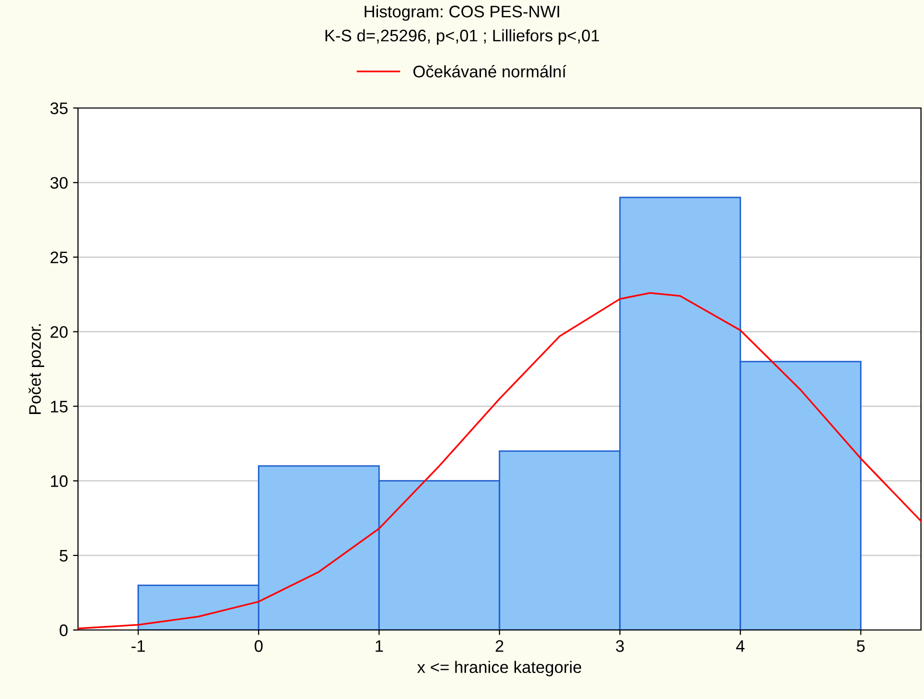 Image resolution: width=924 pixels, height=699 pixels. What do you see at coordinates (258, 646) in the screenshot?
I see `x-tick-label: 0` at bounding box center [258, 646].